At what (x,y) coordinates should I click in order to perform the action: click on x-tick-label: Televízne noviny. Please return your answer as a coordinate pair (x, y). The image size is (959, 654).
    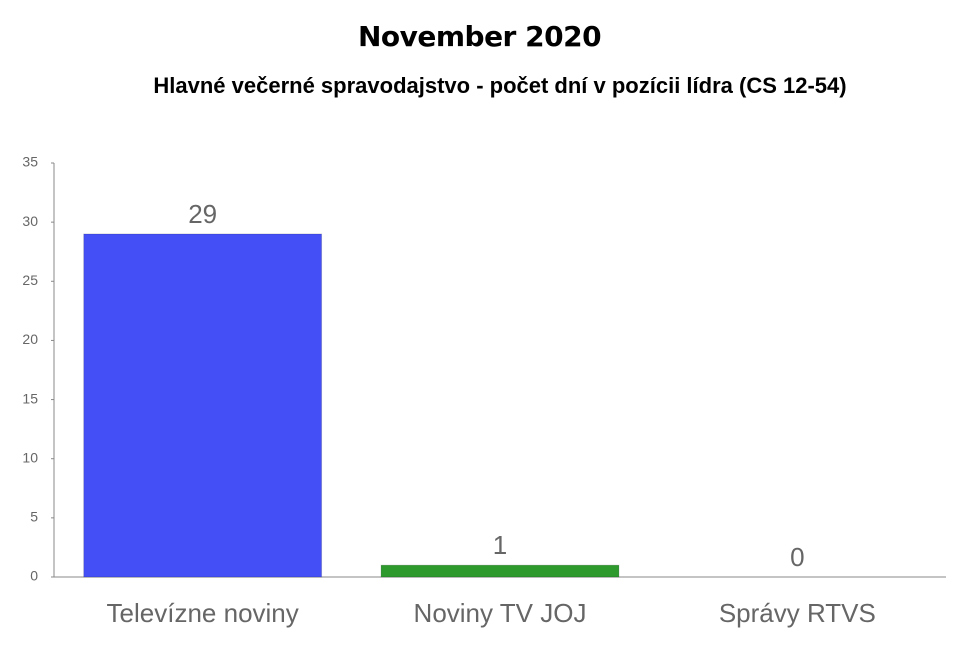
    Looking at the image, I should click on (203, 613).